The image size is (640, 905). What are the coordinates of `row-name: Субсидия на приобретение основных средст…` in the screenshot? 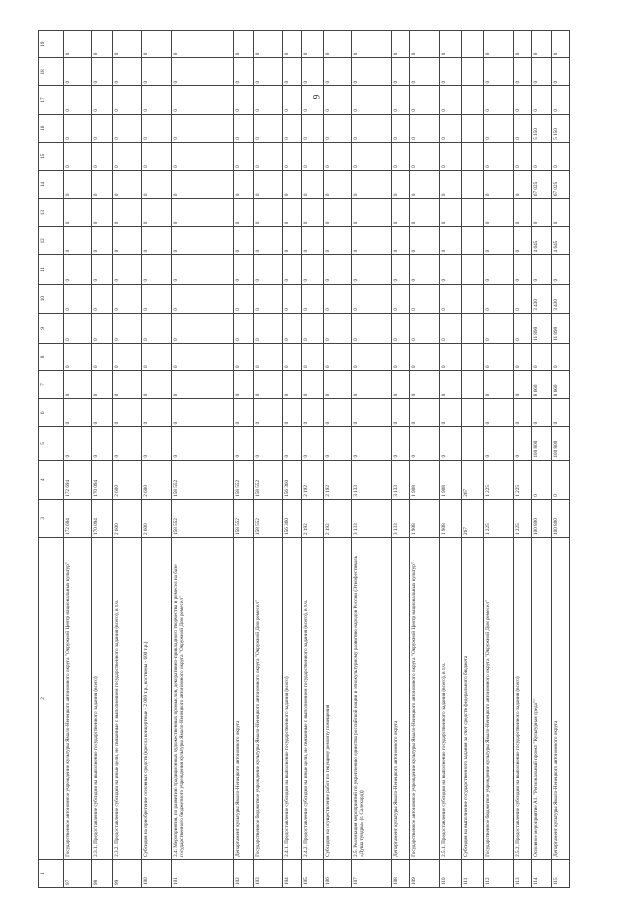 It's located at (156, 698).